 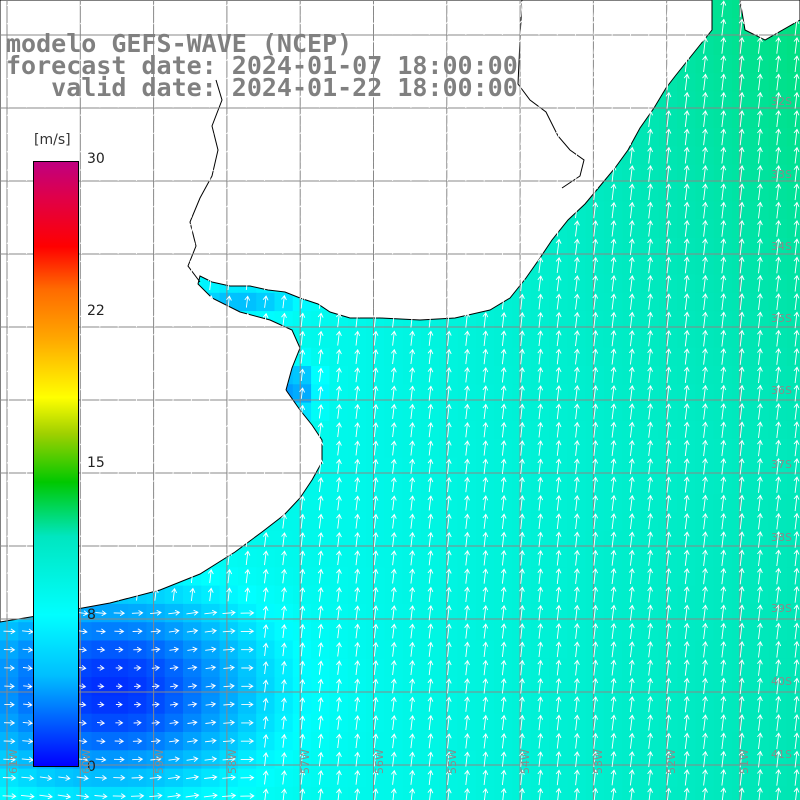 What do you see at coordinates (452, 761) in the screenshot?
I see `lon-label: 55W` at bounding box center [452, 761].